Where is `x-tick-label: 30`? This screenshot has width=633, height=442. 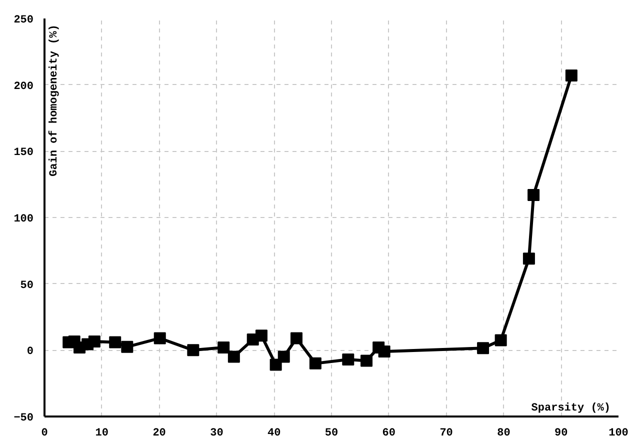 x-tick-label: 30 is located at coordinates (217, 434).